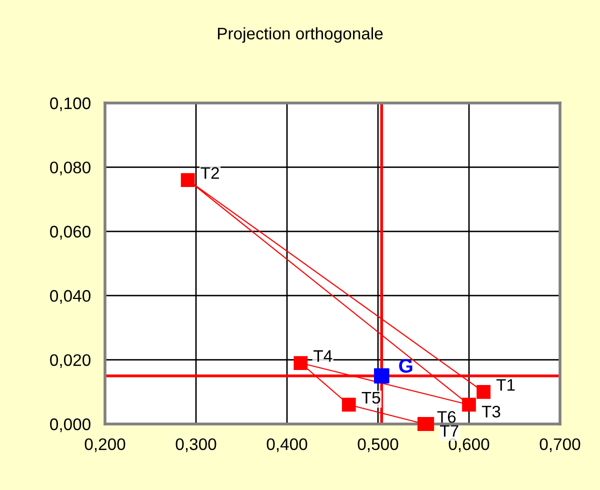 Image resolution: width=600 pixels, height=490 pixels. What do you see at coordinates (449, 431) in the screenshot?
I see `annotation: T7` at bounding box center [449, 431].